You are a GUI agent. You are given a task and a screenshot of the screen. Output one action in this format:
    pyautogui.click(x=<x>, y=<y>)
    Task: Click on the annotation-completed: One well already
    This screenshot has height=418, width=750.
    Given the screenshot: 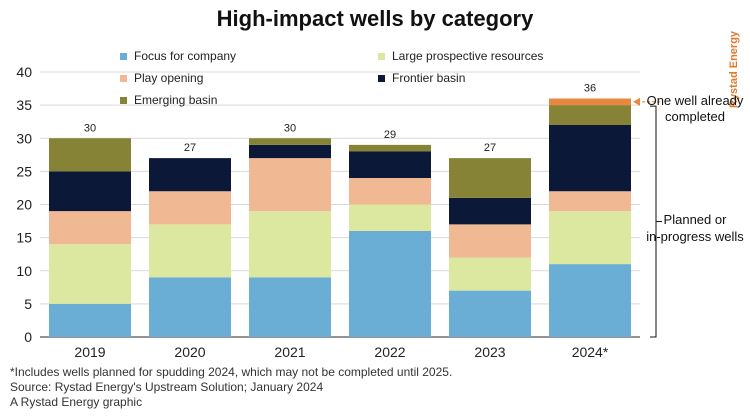 What is the action you would take?
    pyautogui.click(x=695, y=100)
    